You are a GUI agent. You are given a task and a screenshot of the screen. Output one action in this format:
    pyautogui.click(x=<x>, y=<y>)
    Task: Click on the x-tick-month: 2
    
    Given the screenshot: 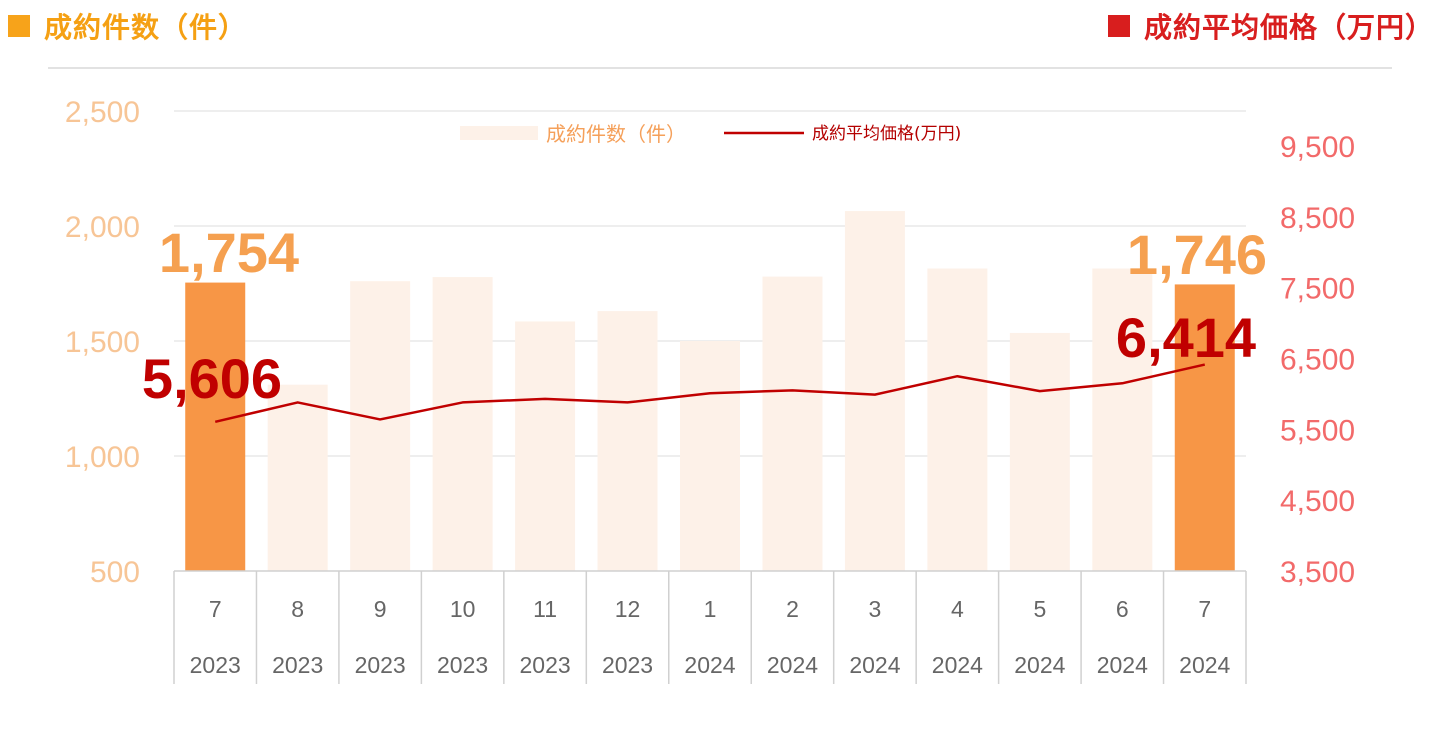 What is the action you would take?
    pyautogui.click(x=792, y=609)
    